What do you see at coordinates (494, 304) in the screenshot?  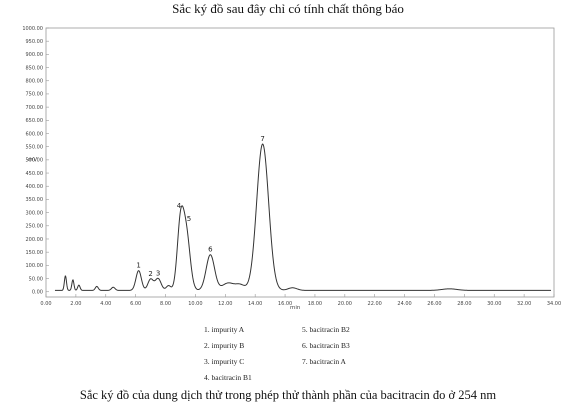 I see `x-tick-label: 30.00` at bounding box center [494, 304].